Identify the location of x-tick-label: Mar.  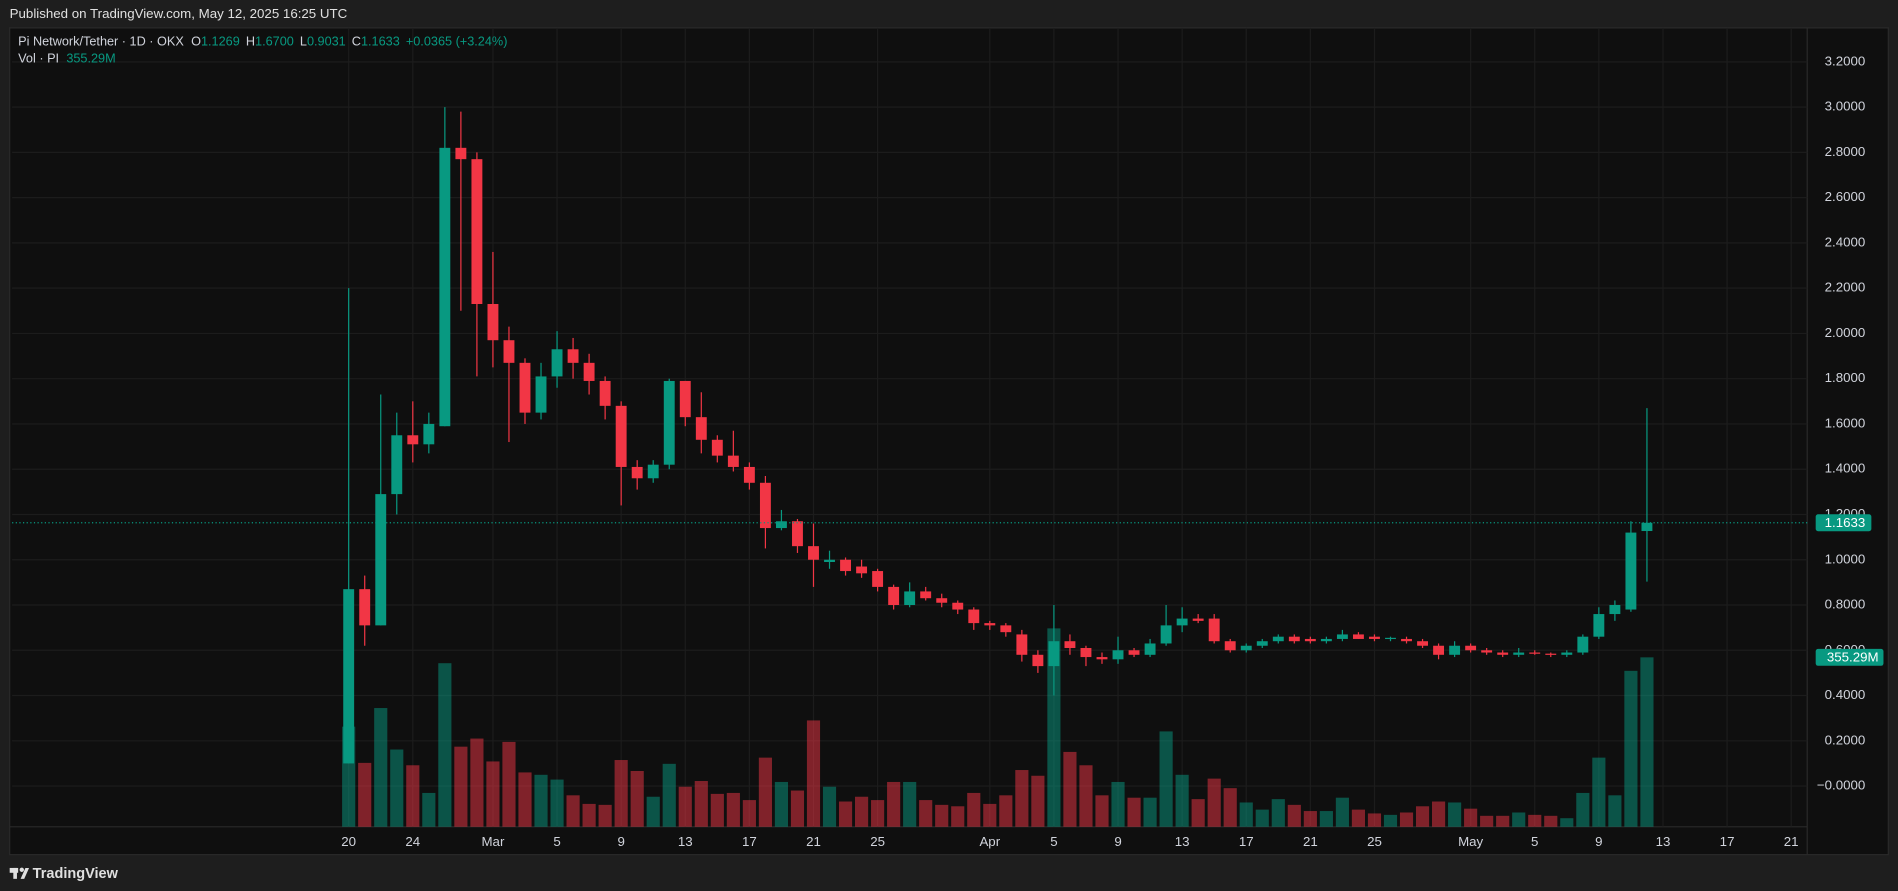
(492, 841).